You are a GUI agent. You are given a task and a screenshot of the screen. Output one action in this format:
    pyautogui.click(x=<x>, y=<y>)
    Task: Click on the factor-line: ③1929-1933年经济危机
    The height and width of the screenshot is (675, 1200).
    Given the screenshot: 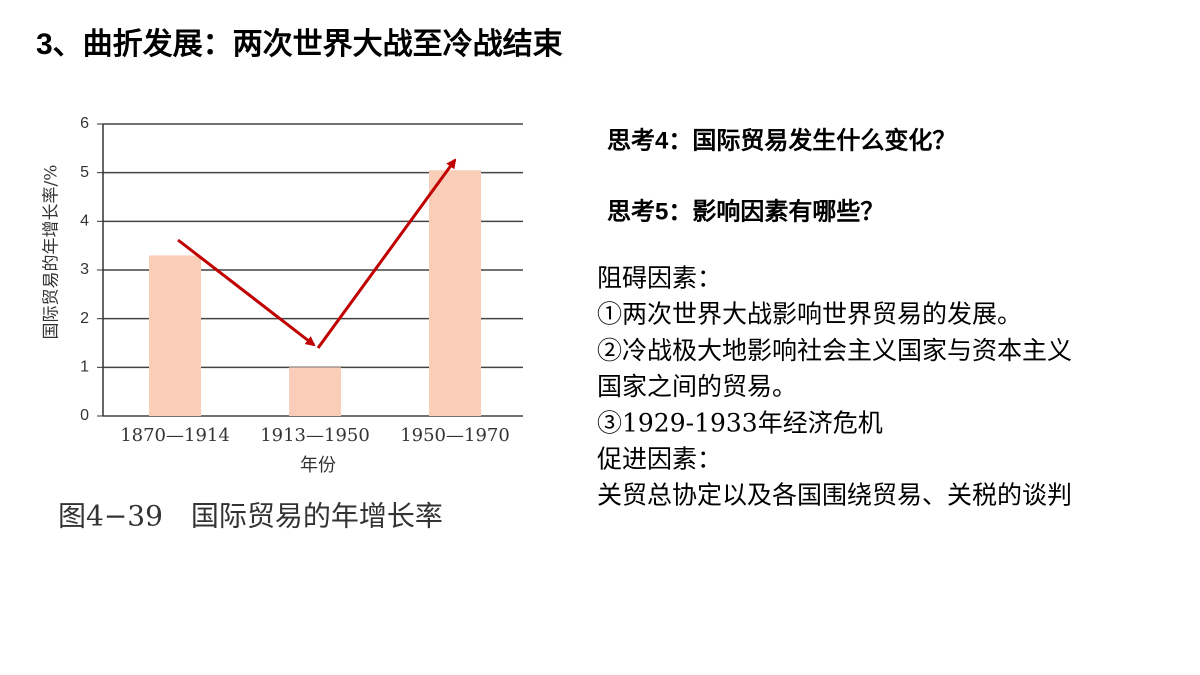 What is the action you would take?
    pyautogui.click(x=740, y=422)
    